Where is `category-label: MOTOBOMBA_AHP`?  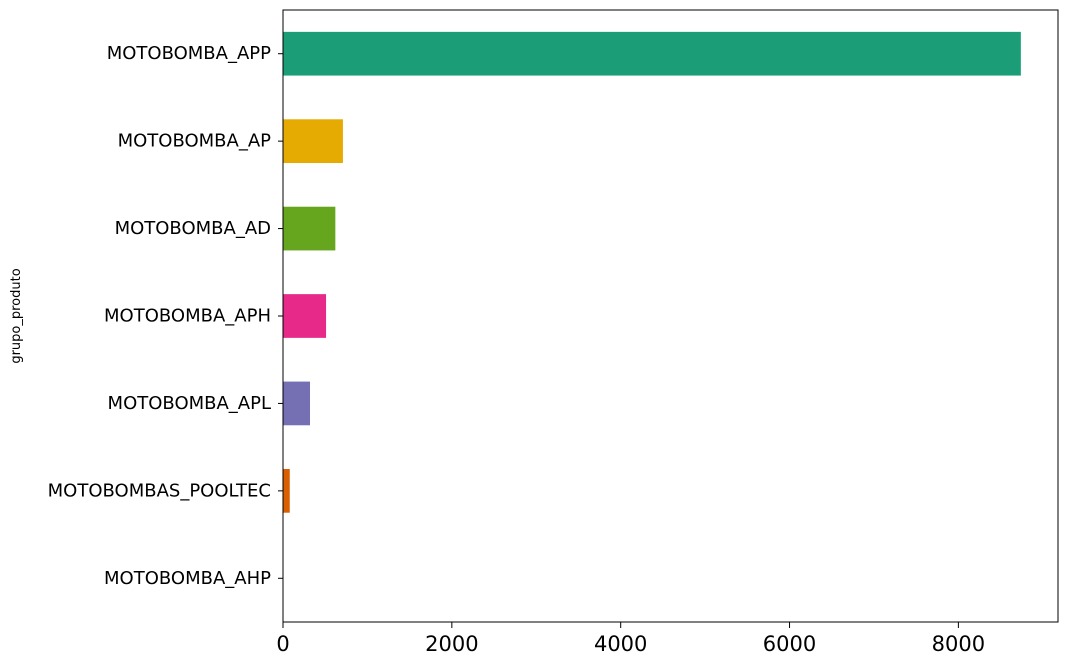
category-label: MOTOBOMBA_AHP is located at coordinates (187, 578).